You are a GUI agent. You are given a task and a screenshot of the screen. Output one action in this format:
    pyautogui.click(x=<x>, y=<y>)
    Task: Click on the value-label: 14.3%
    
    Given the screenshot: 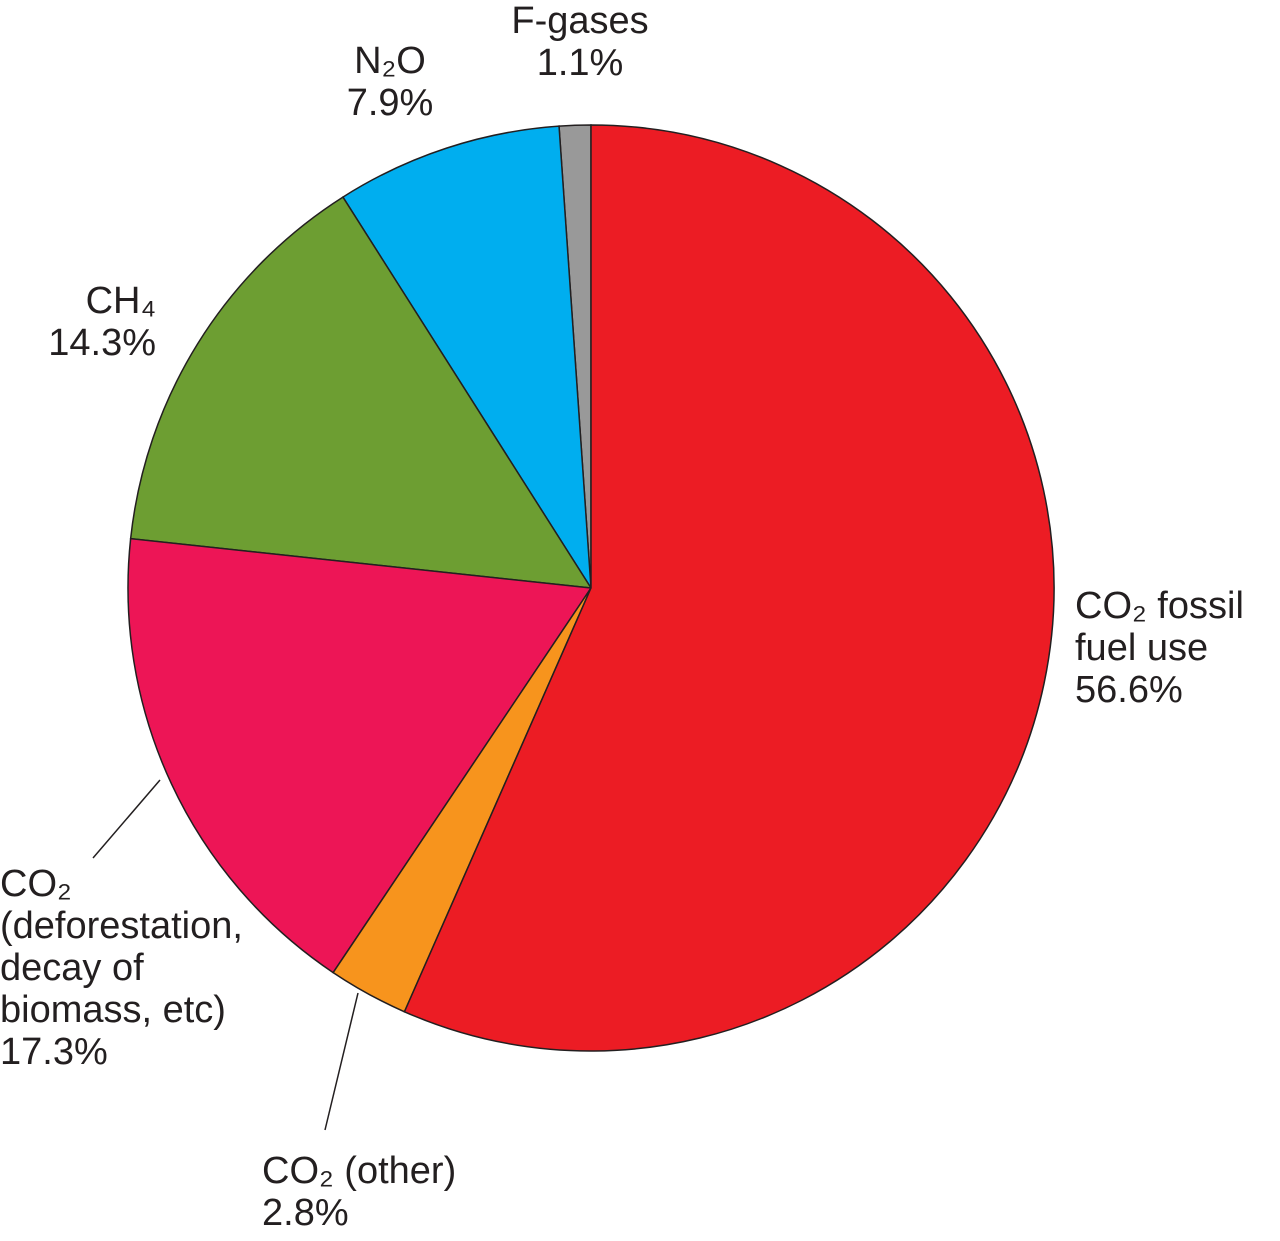 What is the action you would take?
    pyautogui.click(x=102, y=343)
    